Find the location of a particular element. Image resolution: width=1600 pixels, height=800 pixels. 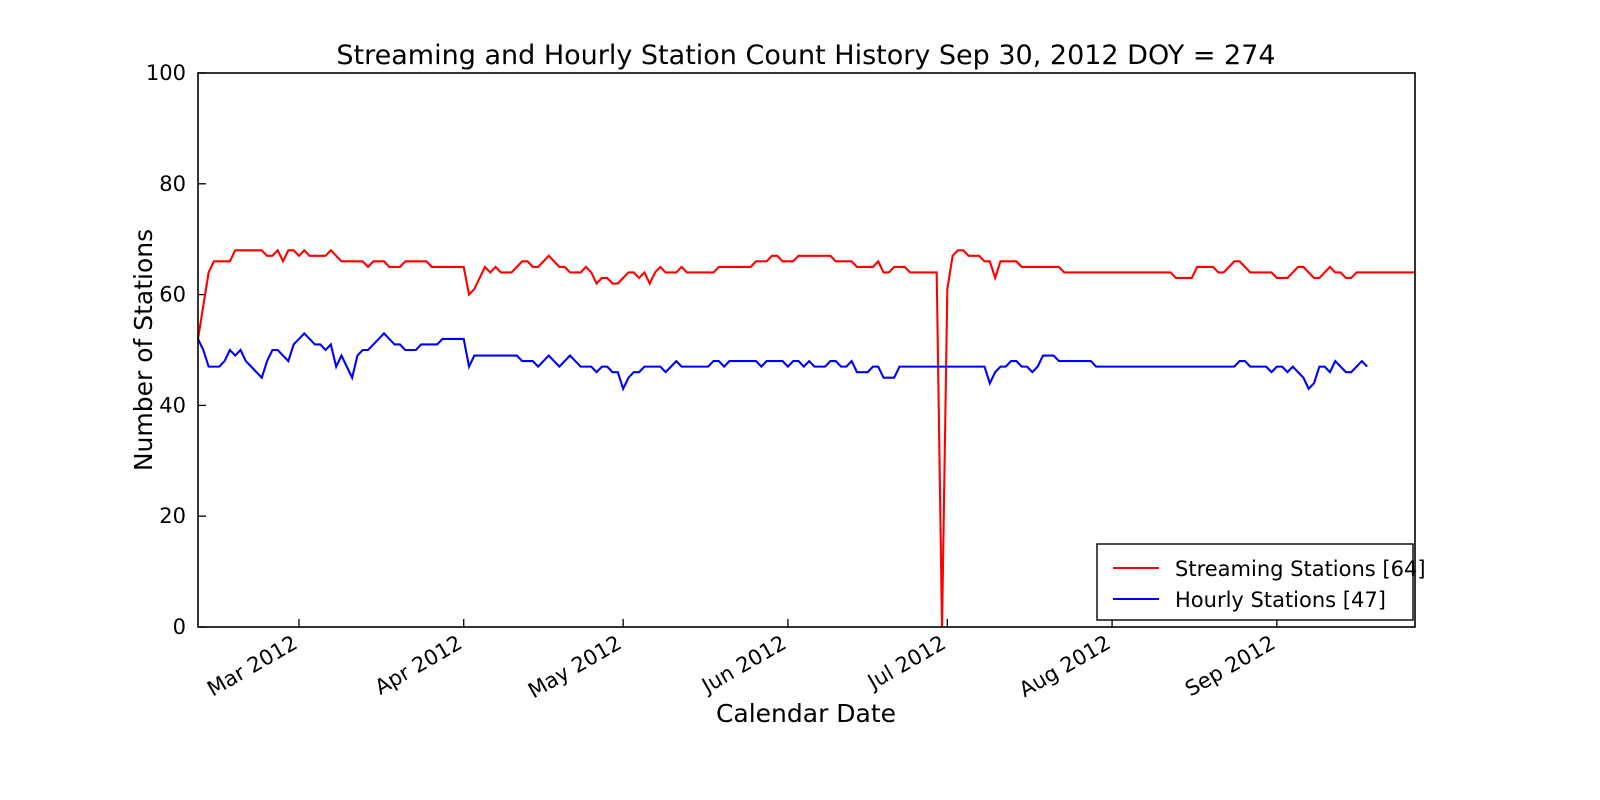

x-tick-label: May 2012 is located at coordinates (575, 667).